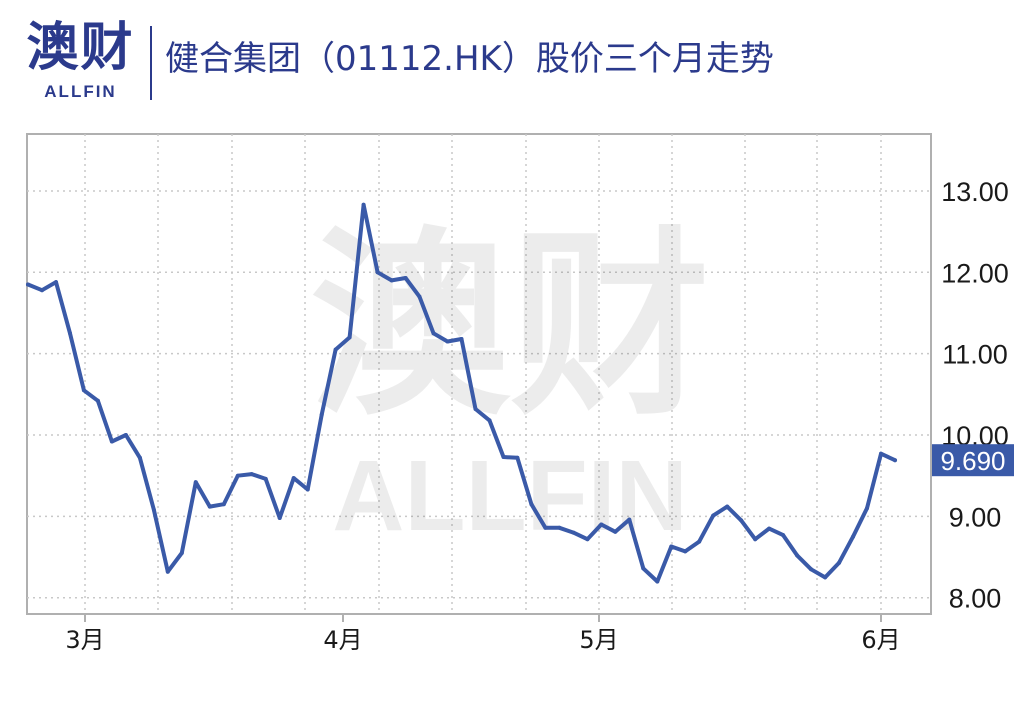  What do you see at coordinates (80, 91) in the screenshot?
I see `logo-english-text: ALLFIN` at bounding box center [80, 91].